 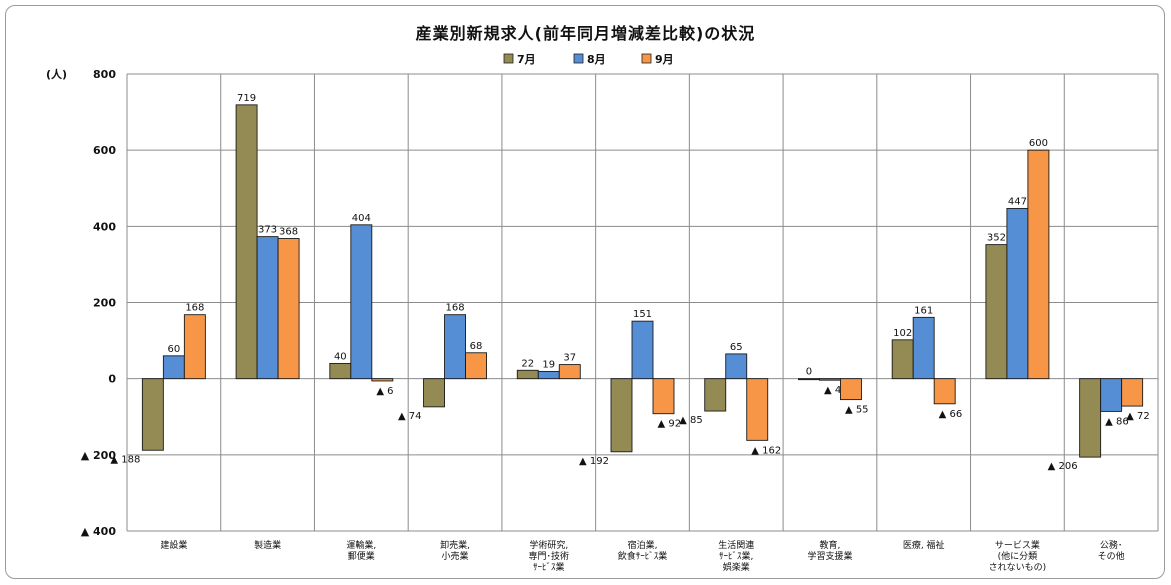 What do you see at coordinates (340, 356) in the screenshot?
I see `data-label: 40` at bounding box center [340, 356].